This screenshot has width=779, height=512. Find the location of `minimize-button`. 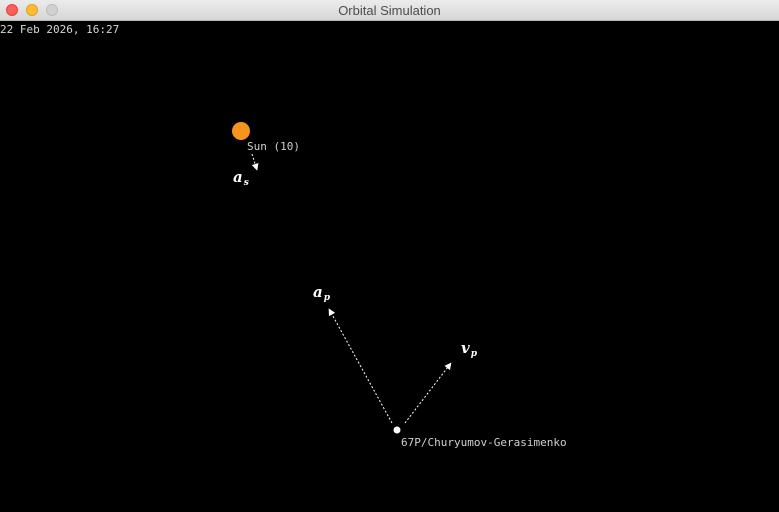

minimize-button is located at coordinates (32, 10).